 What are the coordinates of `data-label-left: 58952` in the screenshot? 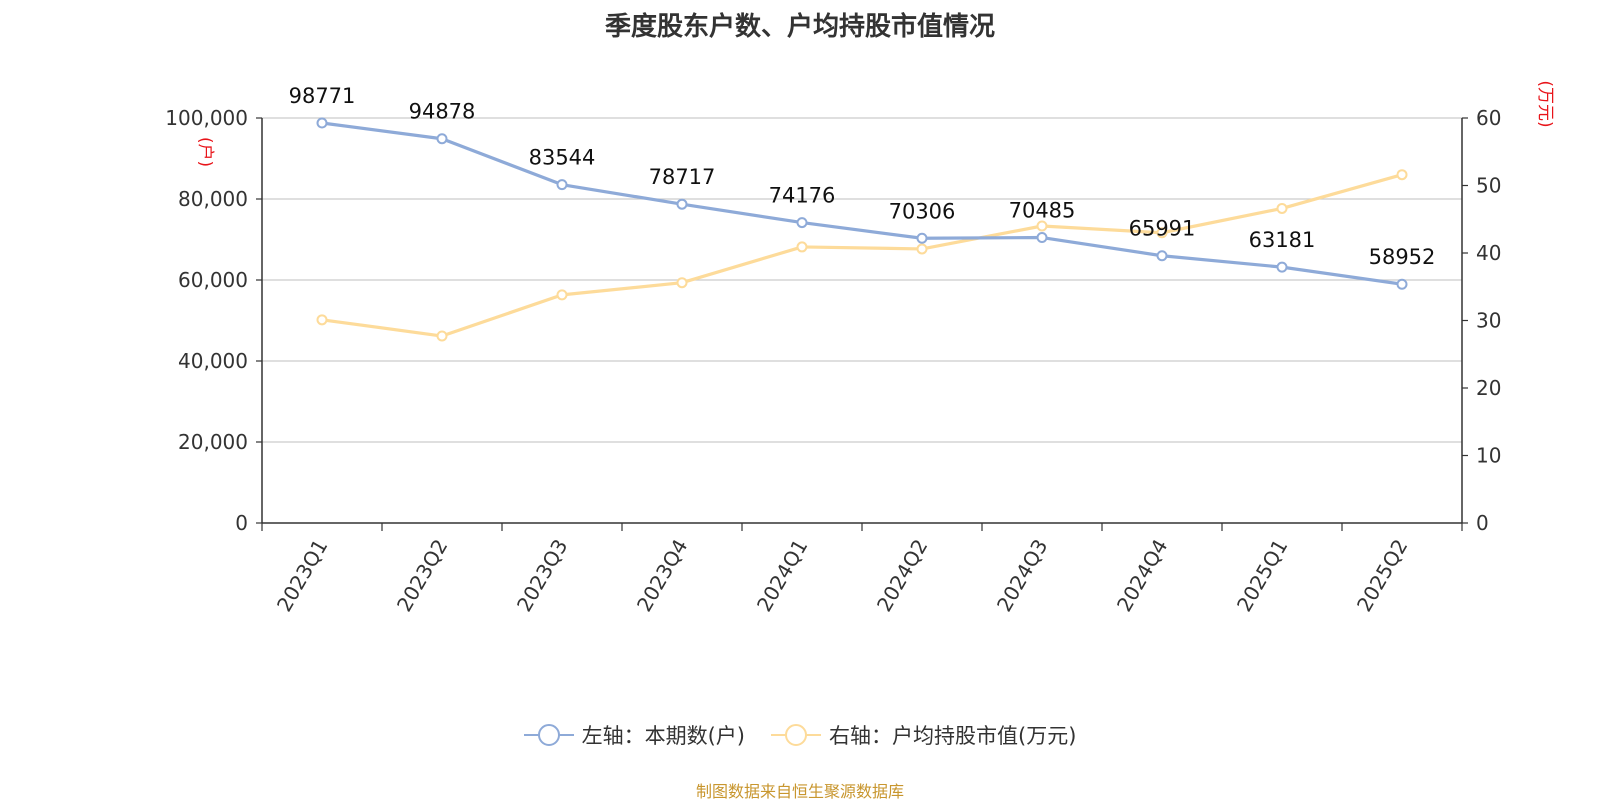 It's located at (1402, 257).